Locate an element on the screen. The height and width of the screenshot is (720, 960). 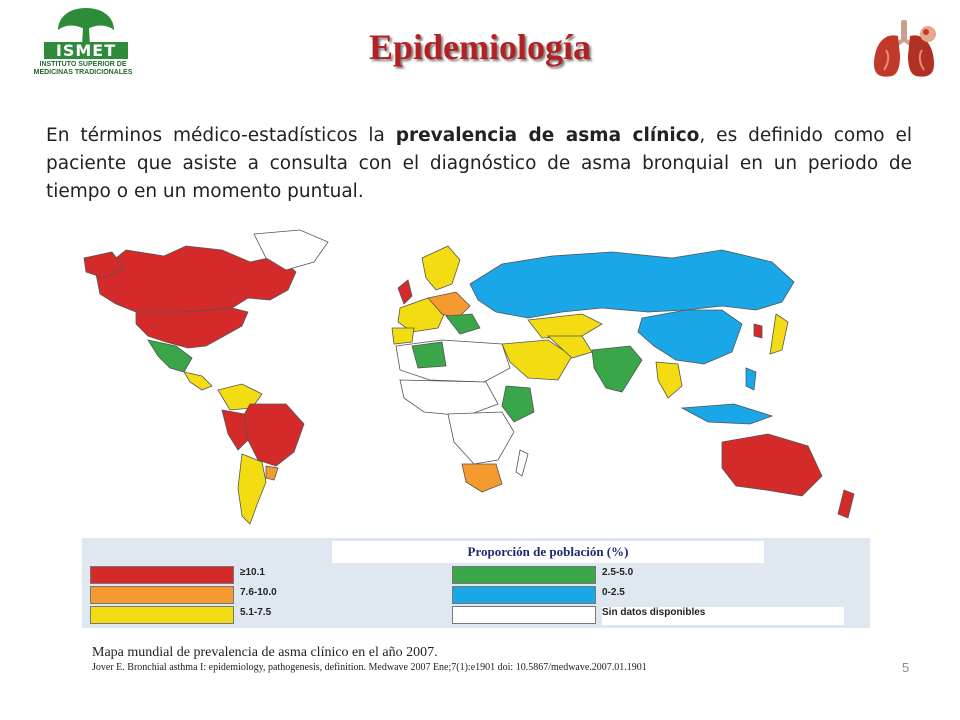
region-central-europe is located at coordinates (449, 305).